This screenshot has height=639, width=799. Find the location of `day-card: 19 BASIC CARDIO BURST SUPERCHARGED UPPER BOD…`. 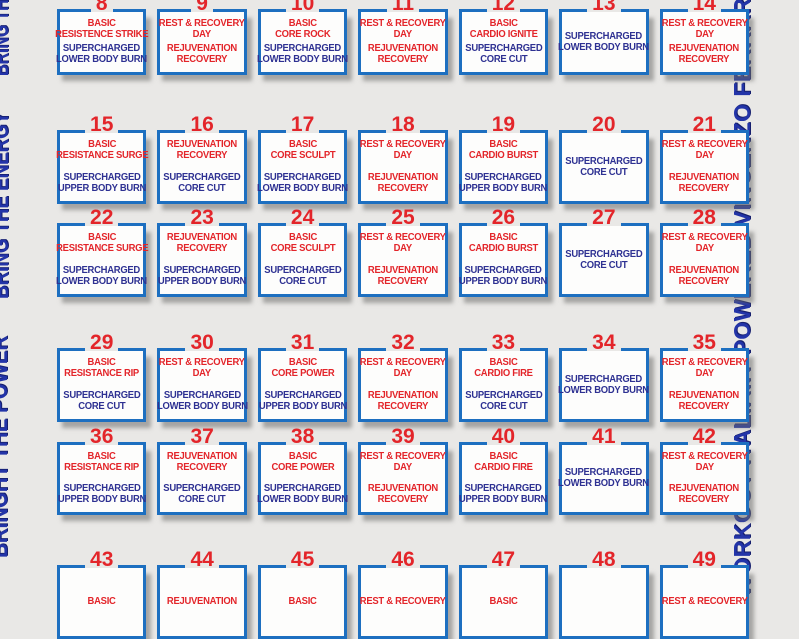

day-card: 19 BASIC CARDIO BURST SUPERCHARGED UPPER BOD… is located at coordinates (503, 159).